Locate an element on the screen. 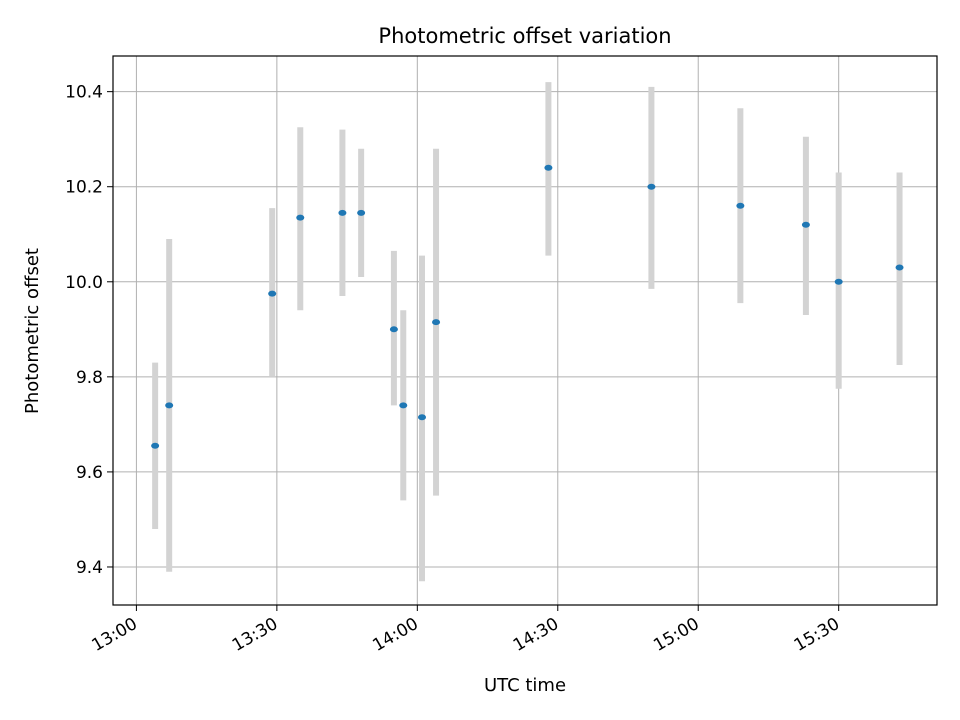 The image size is (960, 720). x-axis-label: UTC time is located at coordinates (525, 685).